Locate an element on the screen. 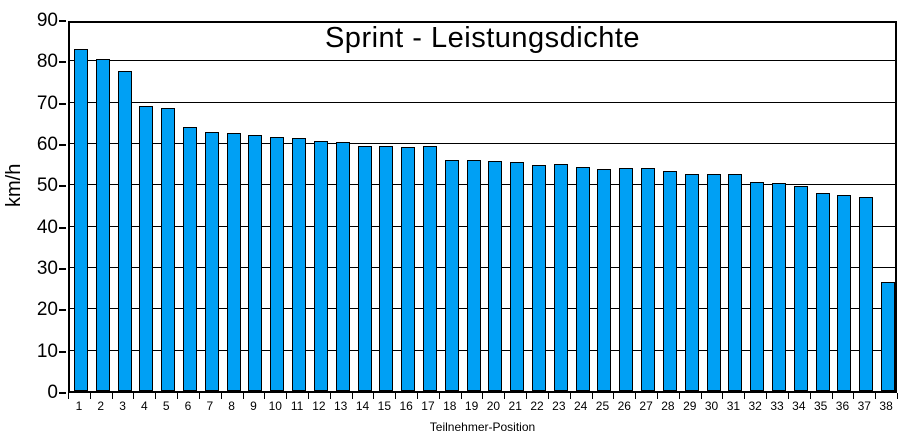  x-axis-title: Teilnehmer-Position is located at coordinates (482, 427).